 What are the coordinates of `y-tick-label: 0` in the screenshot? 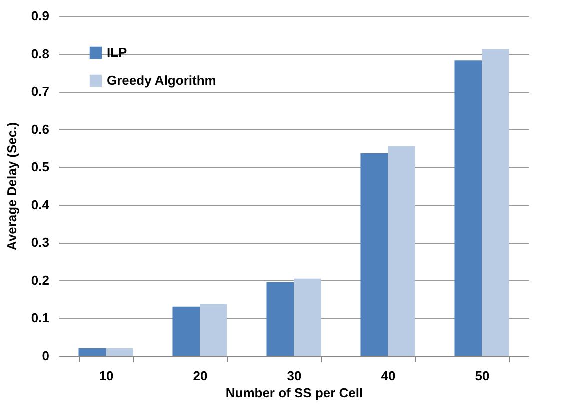 It's located at (46, 356).